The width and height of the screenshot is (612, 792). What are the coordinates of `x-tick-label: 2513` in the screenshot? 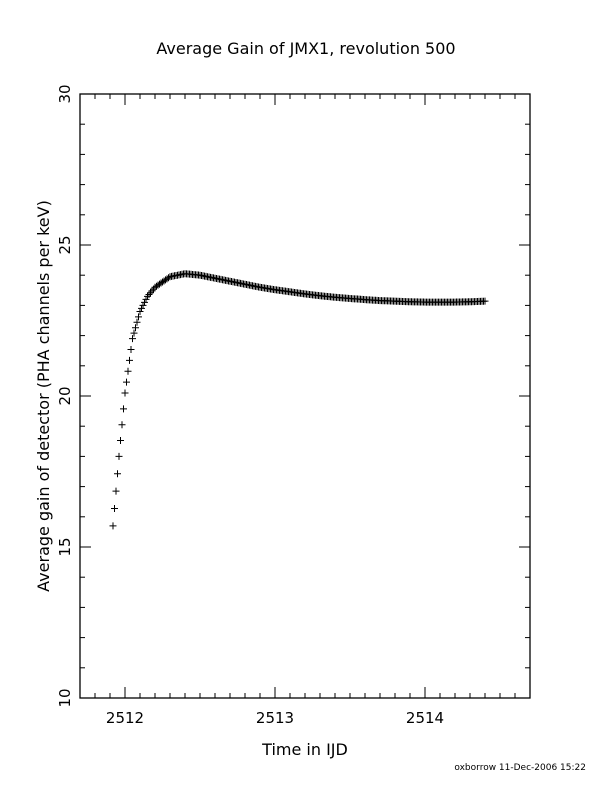 It's located at (275, 718).